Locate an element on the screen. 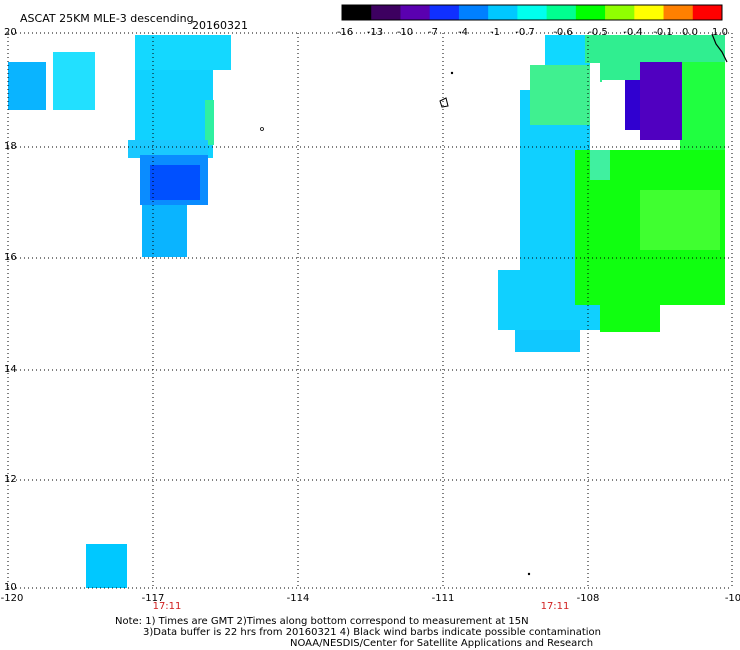  colorbar-label: -16 is located at coordinates (345, 32).